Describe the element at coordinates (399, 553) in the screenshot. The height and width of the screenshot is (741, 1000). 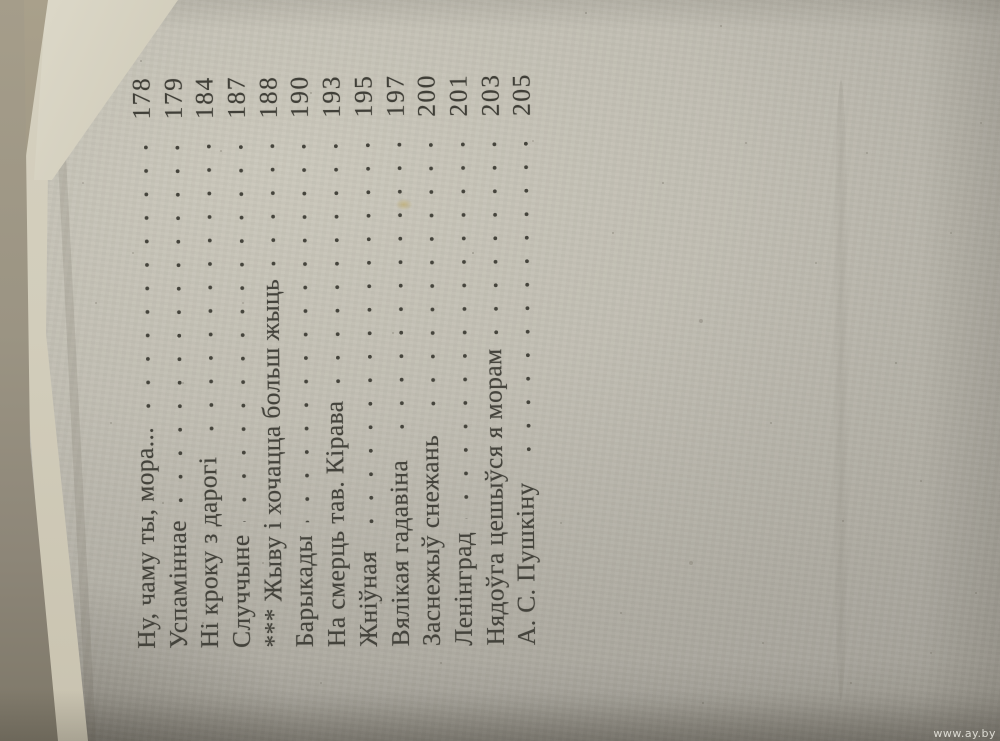
I see `toc-entry-title: Вялiкая гадавiна` at that location.